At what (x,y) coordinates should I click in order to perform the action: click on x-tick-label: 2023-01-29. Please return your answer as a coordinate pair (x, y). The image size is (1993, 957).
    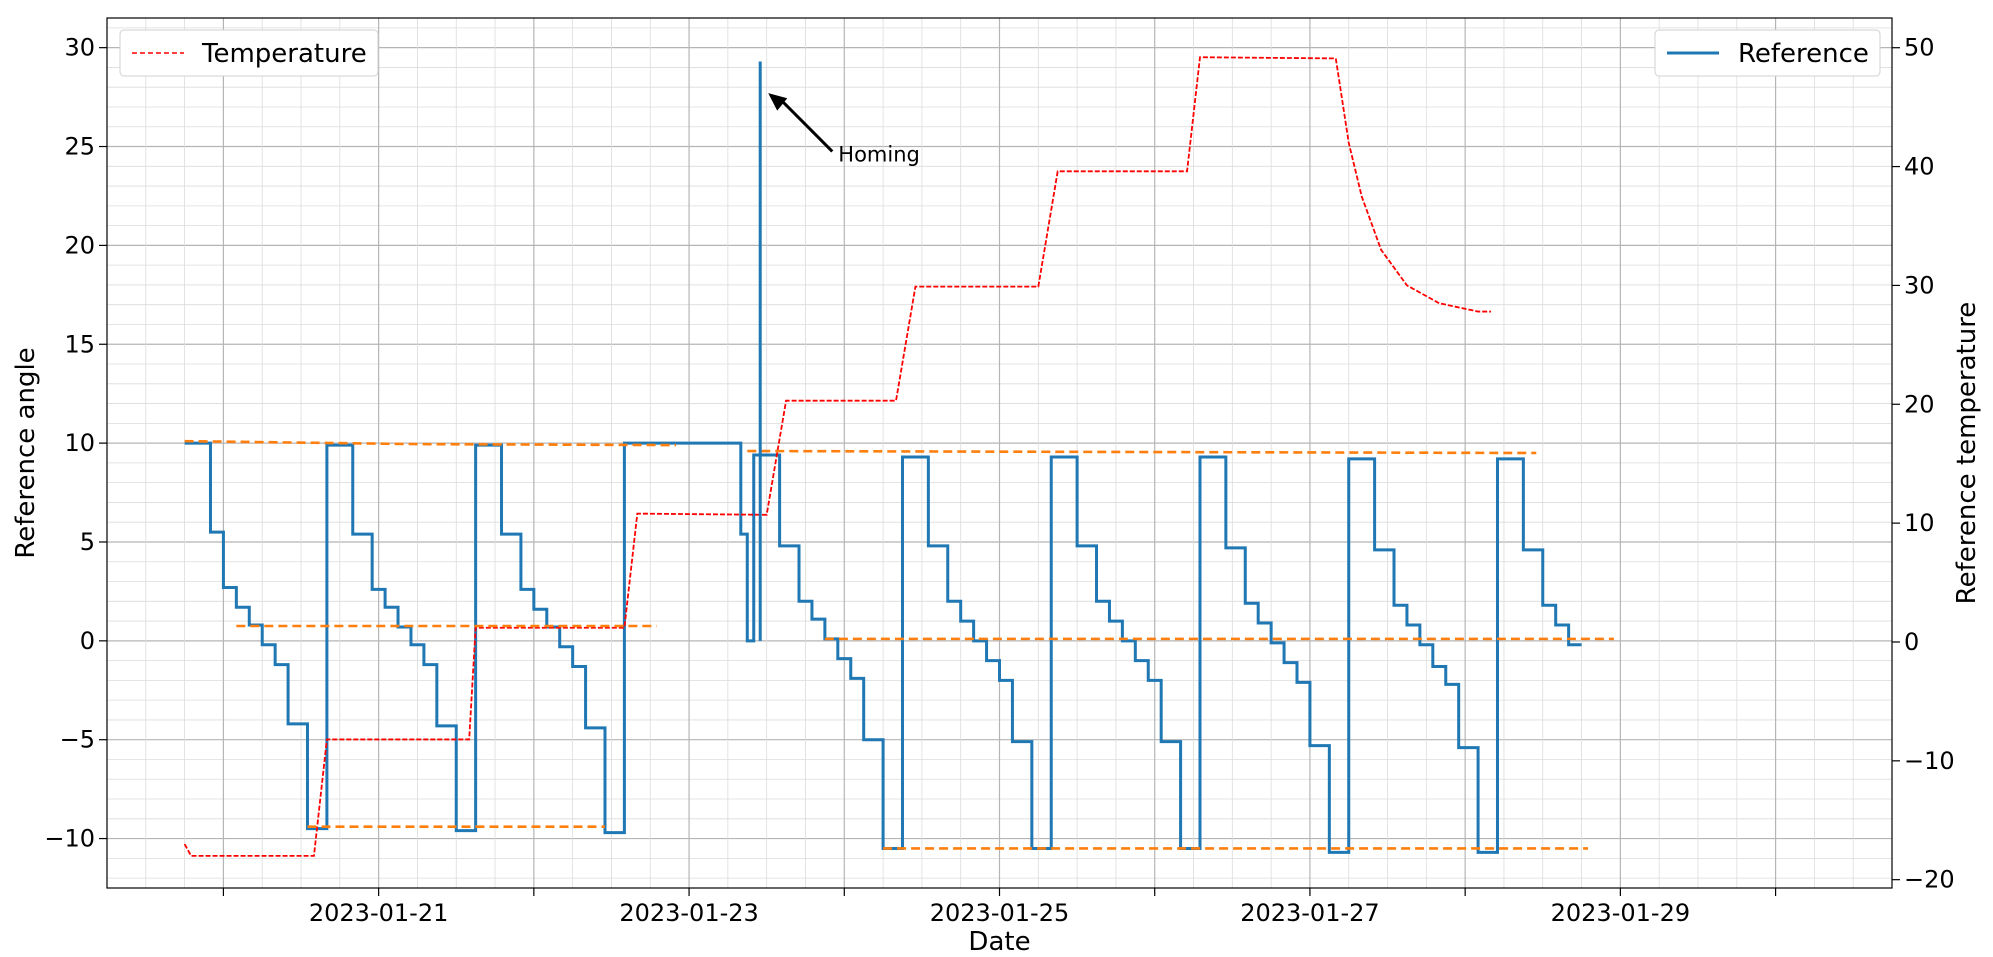
    Looking at the image, I should click on (1620, 913).